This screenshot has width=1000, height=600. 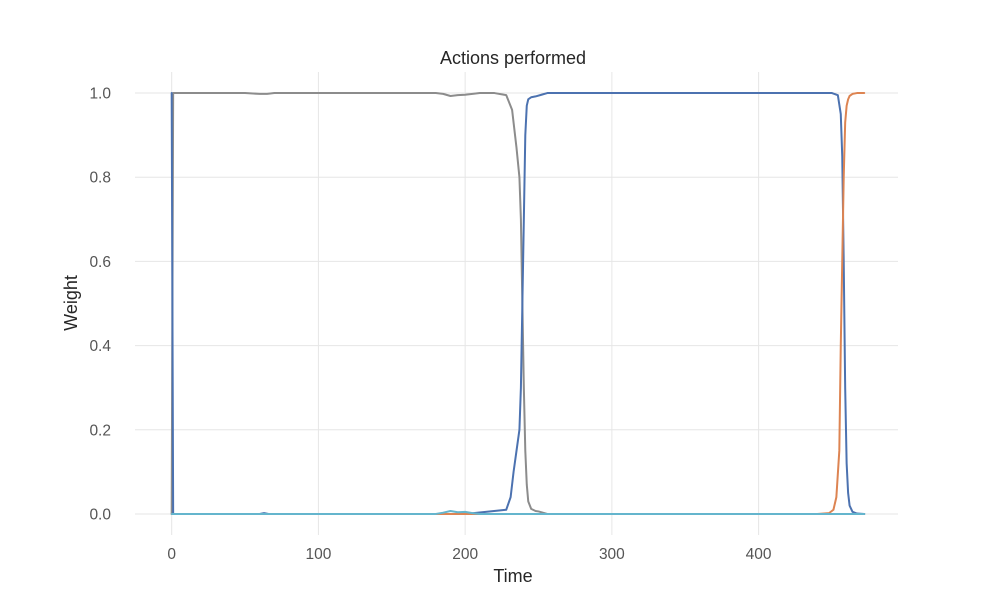 What do you see at coordinates (465, 554) in the screenshot?
I see `x-tick-label: 200` at bounding box center [465, 554].